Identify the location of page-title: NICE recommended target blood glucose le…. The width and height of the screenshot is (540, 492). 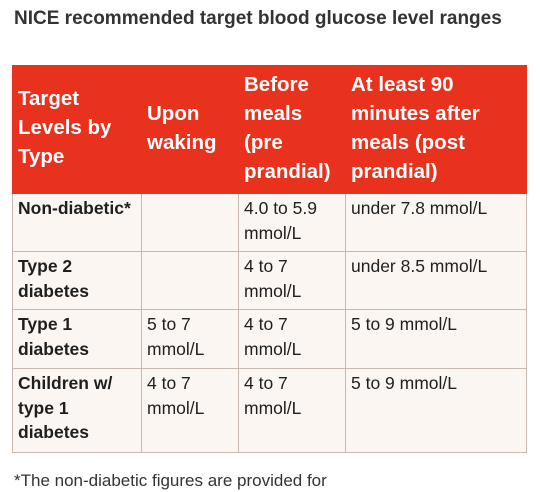
(258, 18).